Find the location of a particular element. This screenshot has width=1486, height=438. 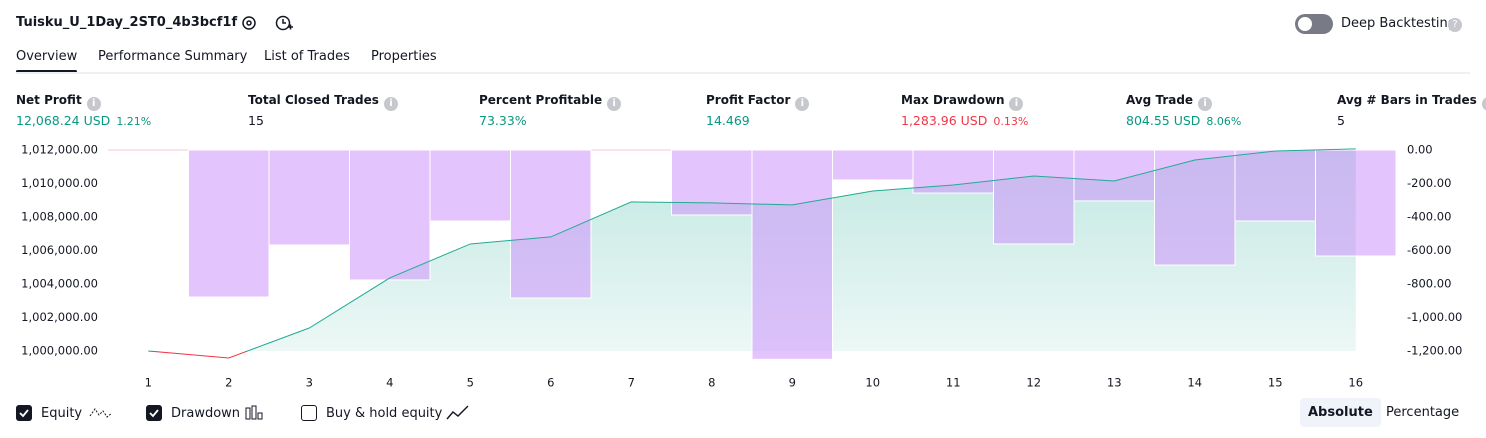

x-tick-label: 5 is located at coordinates (470, 383).